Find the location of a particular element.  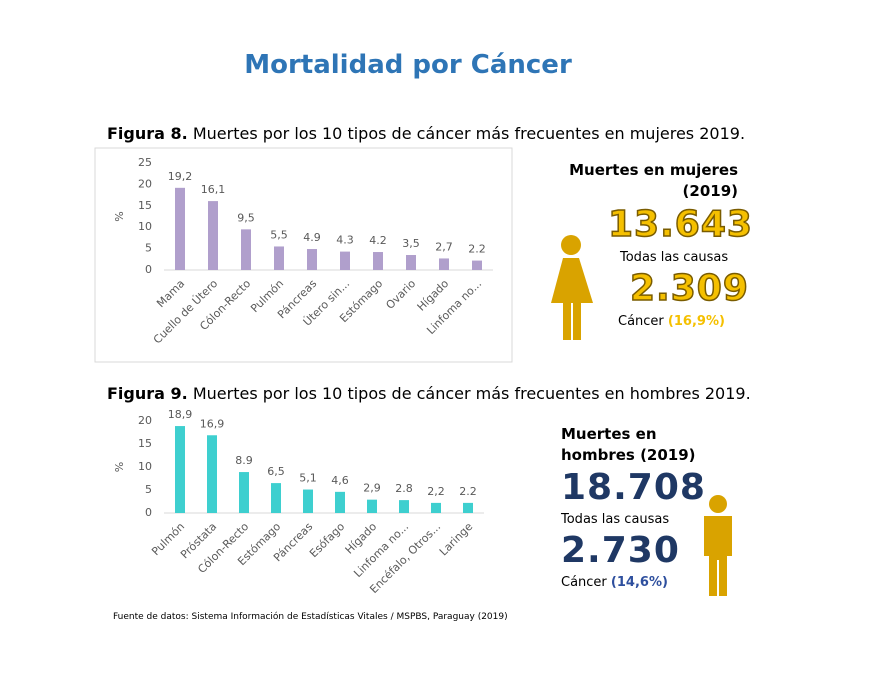

value-label: 2.8 is located at coordinates (404, 488).